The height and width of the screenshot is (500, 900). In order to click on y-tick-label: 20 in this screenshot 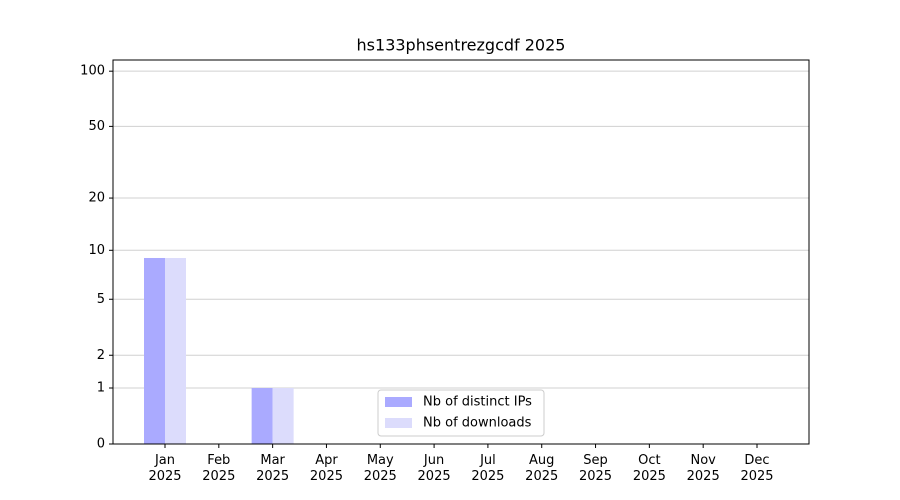, I will do `click(96, 198)`.